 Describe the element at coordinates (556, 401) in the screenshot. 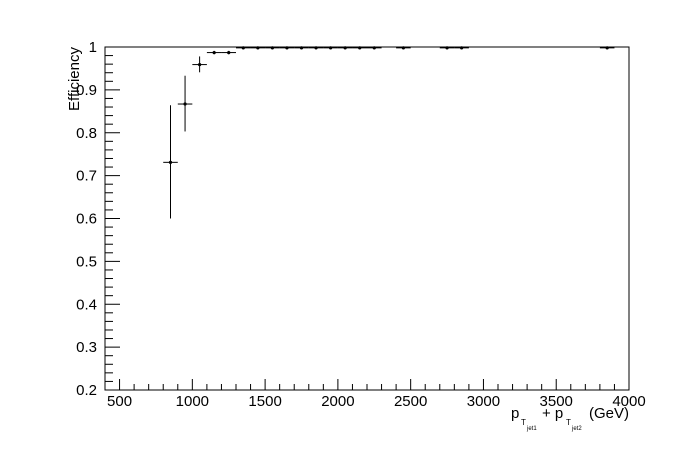

I see `x-tick-label: 3500` at that location.